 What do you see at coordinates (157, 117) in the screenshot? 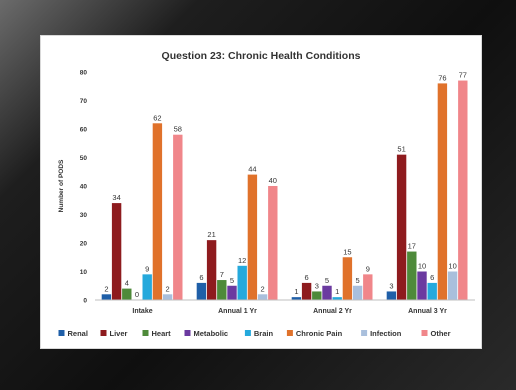
I see `data-label: 62` at bounding box center [157, 117].